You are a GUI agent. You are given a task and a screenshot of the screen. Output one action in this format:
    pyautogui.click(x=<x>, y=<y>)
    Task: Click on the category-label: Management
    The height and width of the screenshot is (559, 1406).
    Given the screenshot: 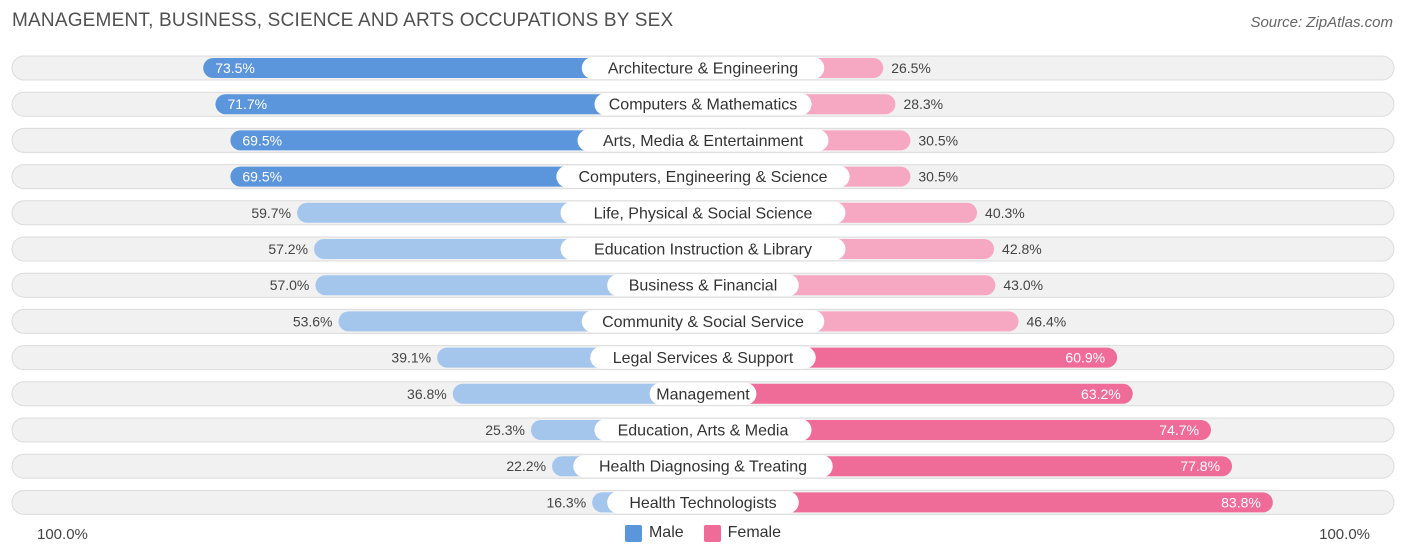 What is the action you would take?
    pyautogui.click(x=703, y=394)
    